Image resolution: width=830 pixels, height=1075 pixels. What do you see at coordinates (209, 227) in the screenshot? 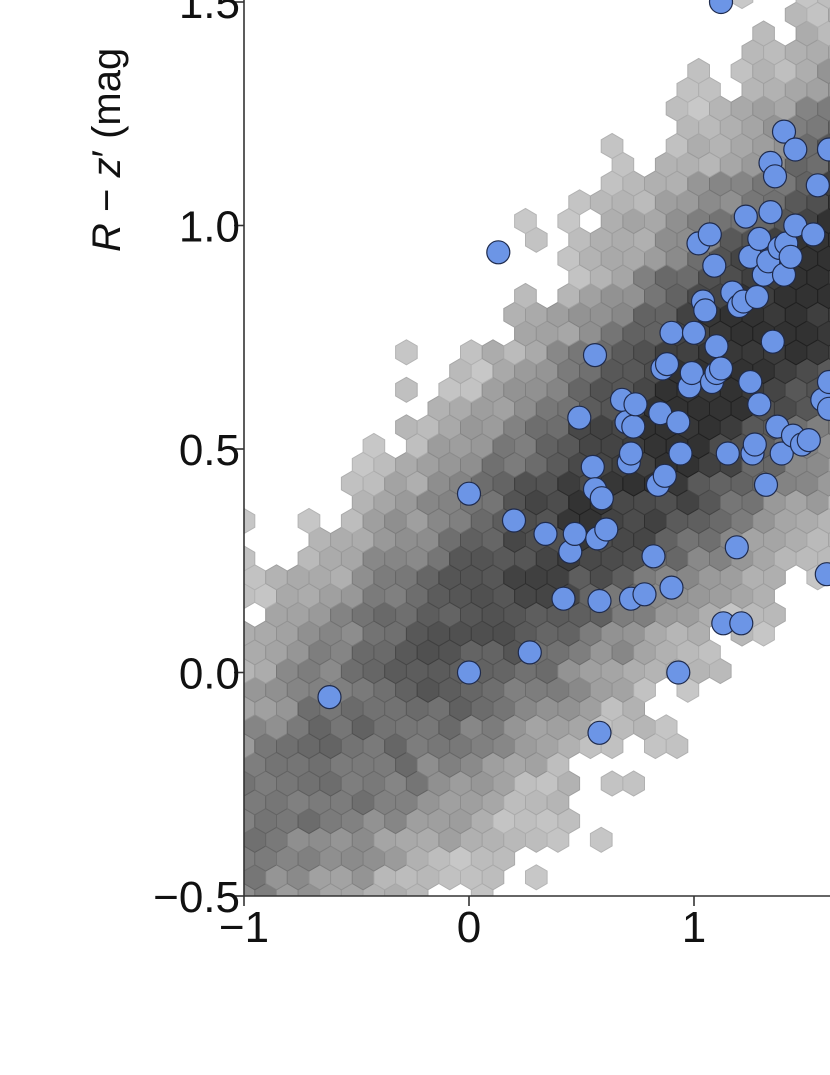
I see `y-tick-label: 1.0` at bounding box center [209, 227].